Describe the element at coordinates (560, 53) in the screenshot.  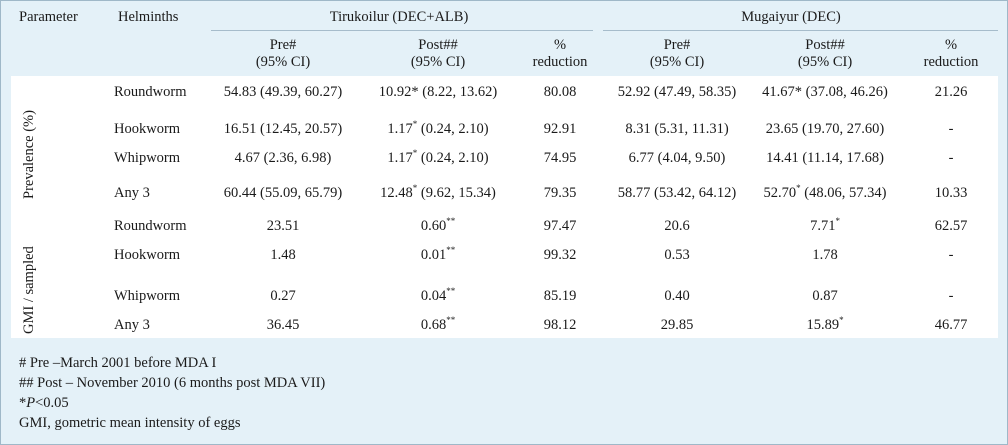
I see `subheader-reduction-1: % reduction` at that location.